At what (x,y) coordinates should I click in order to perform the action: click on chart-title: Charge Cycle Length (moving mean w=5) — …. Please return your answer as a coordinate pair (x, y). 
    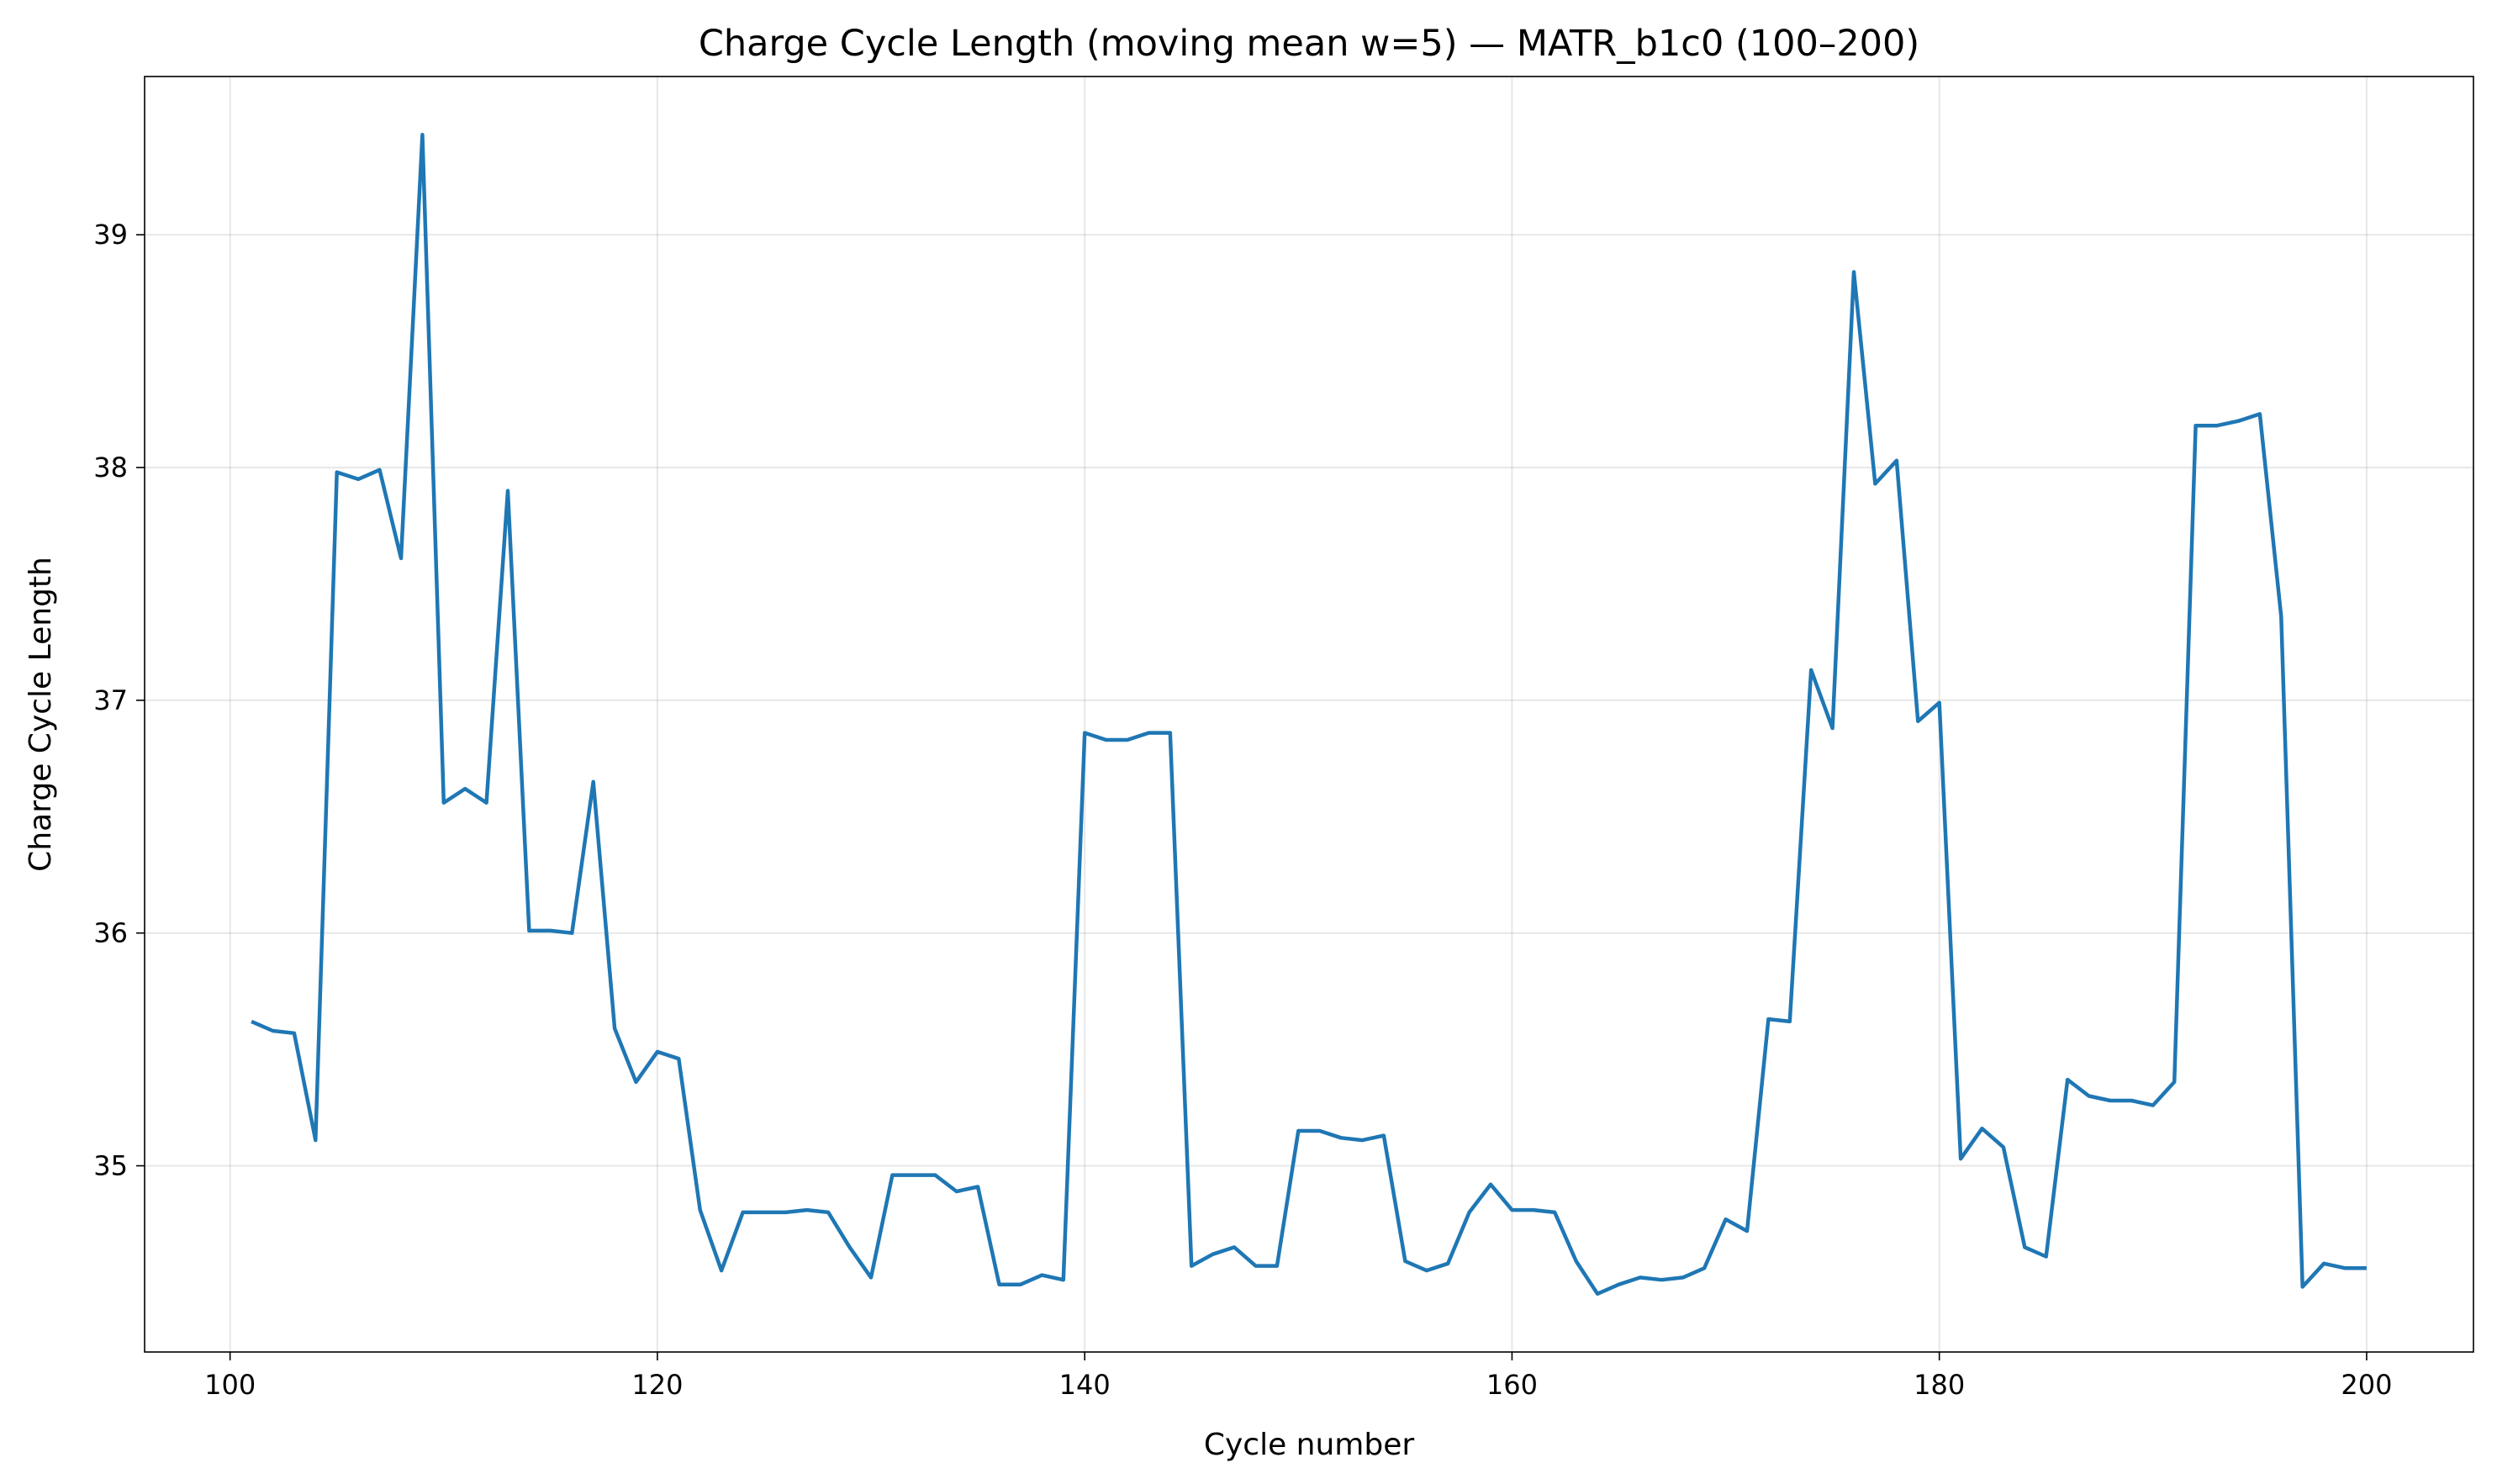
    Looking at the image, I should click on (1309, 44).